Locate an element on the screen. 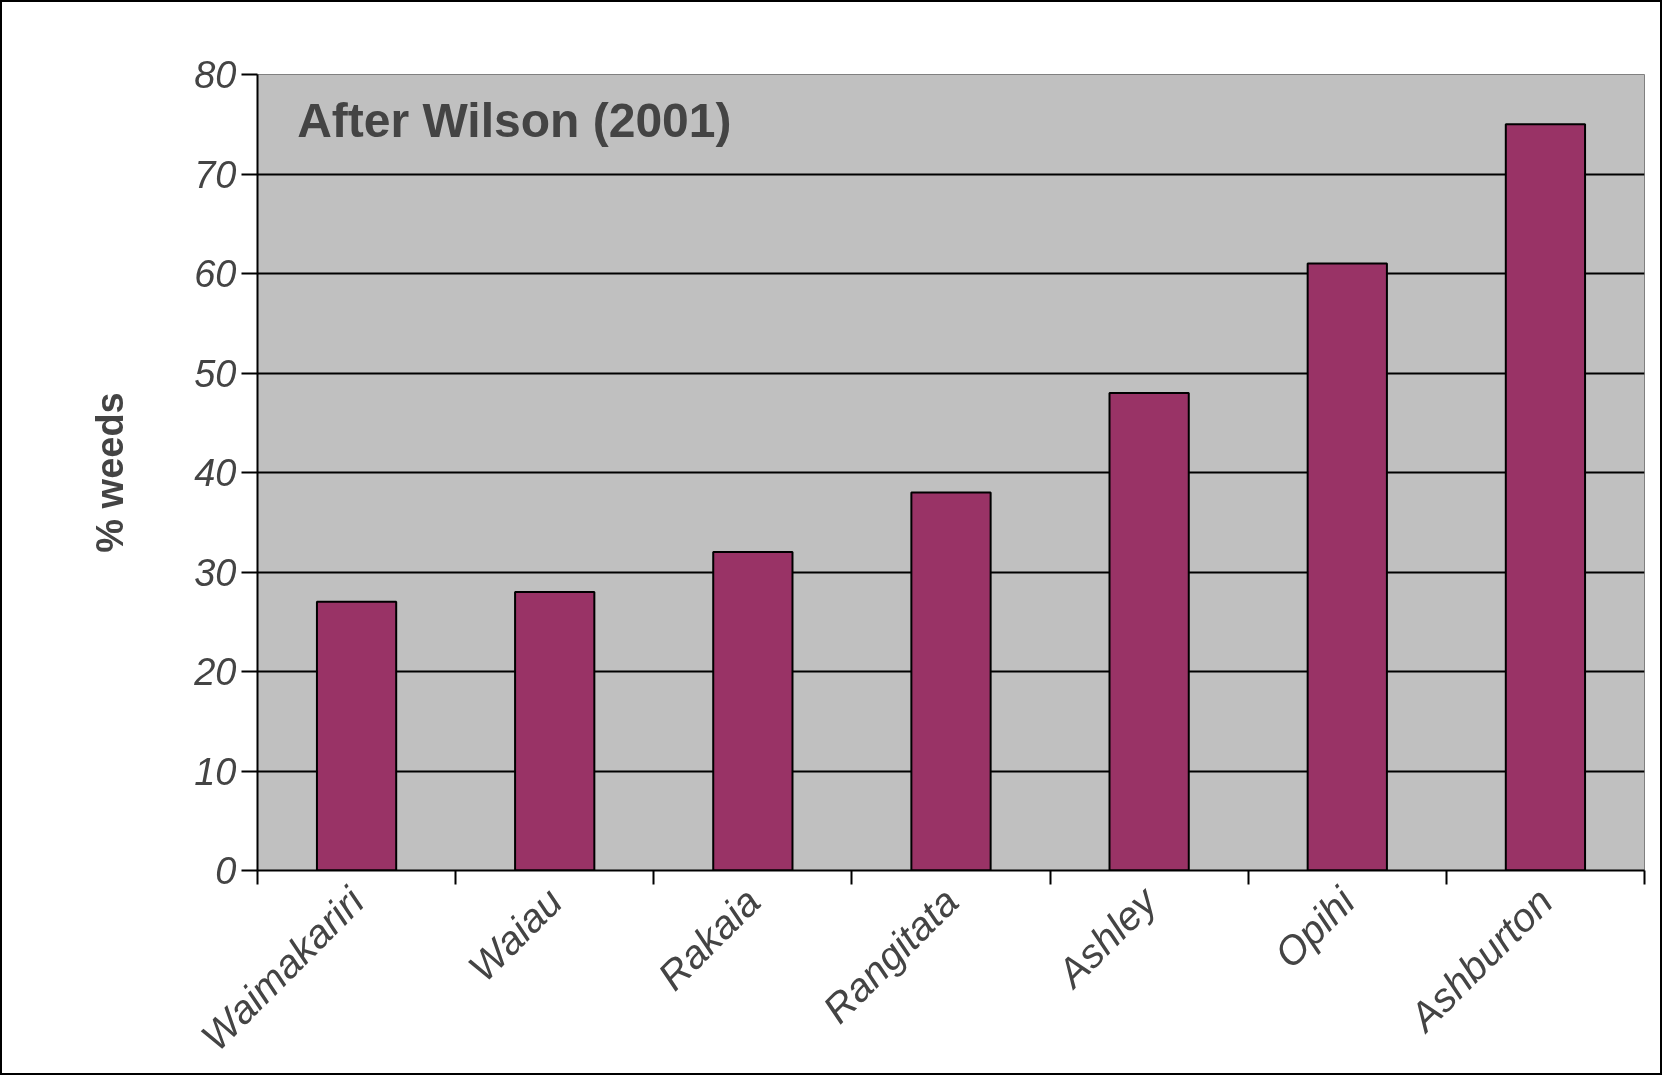 This screenshot has width=1666, height=1079. y-tick-label: 20 is located at coordinates (215, 672).